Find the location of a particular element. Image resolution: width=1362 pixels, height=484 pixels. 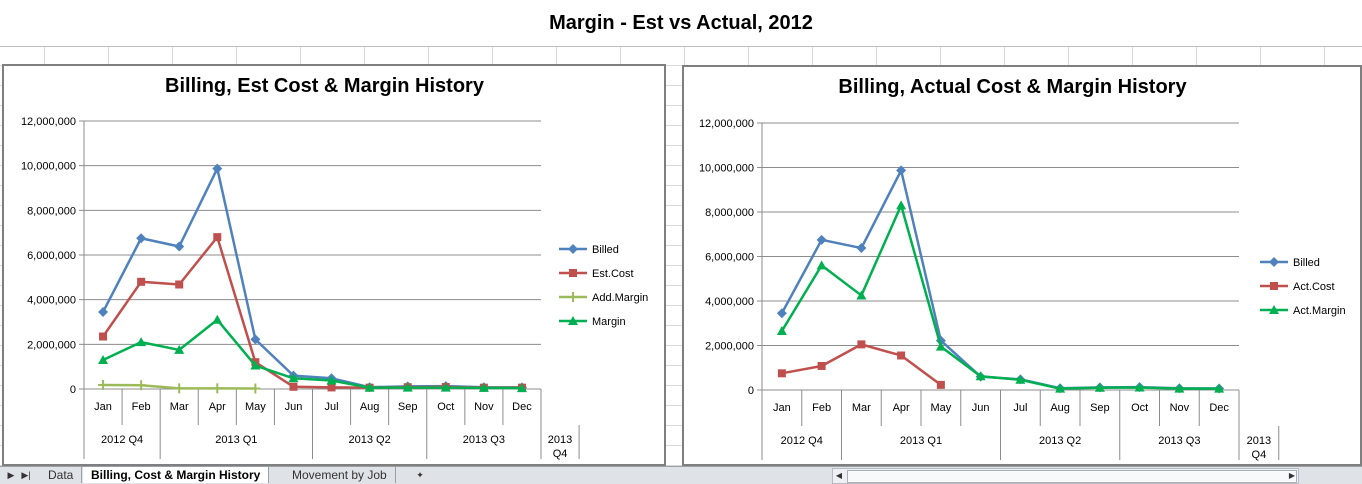

x-tick-label: Sep is located at coordinates (1100, 408).